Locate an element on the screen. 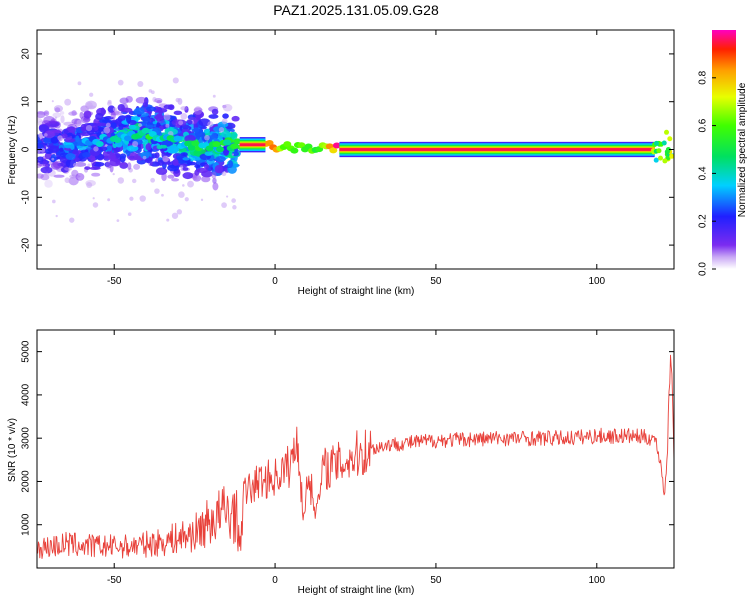 The height and width of the screenshot is (600, 750). y-tick-label: 10 is located at coordinates (26, 102).